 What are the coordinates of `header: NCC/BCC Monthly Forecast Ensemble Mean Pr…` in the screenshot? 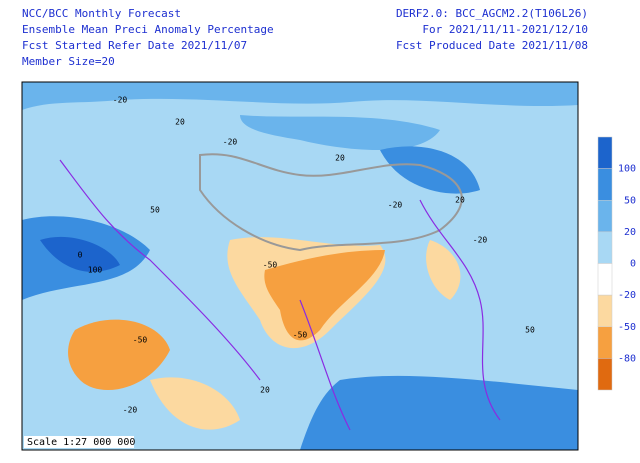 It's located at (305, 37).